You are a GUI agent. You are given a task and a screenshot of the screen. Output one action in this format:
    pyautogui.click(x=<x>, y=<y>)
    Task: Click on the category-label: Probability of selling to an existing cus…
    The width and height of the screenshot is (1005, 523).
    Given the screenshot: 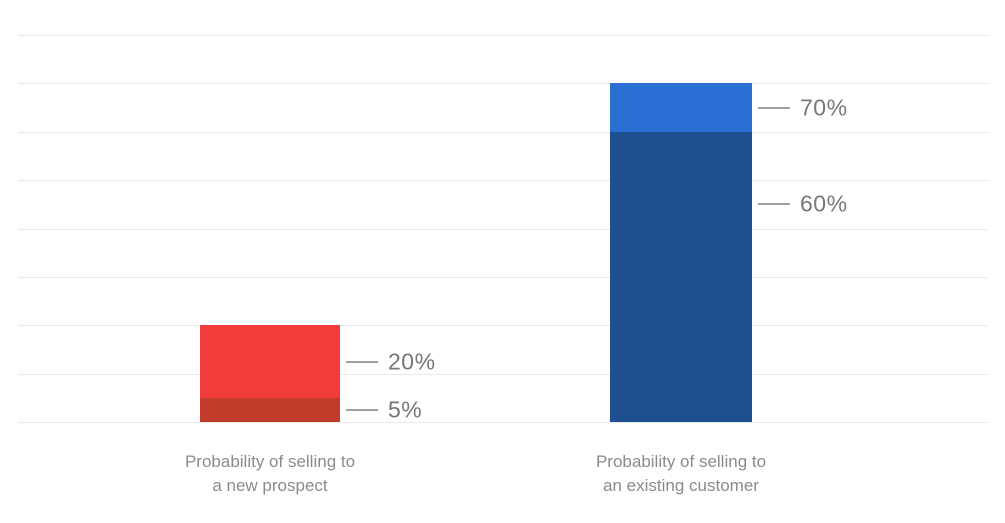 What is the action you would take?
    pyautogui.click(x=681, y=474)
    